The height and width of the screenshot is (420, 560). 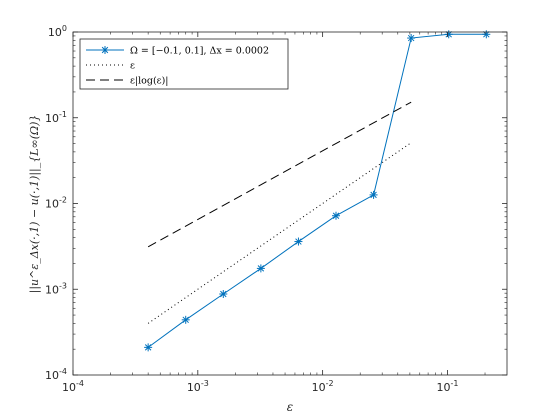 What do you see at coordinates (63, 285) in the screenshot?
I see `y-tick-exponent: -3` at bounding box center [63, 285].